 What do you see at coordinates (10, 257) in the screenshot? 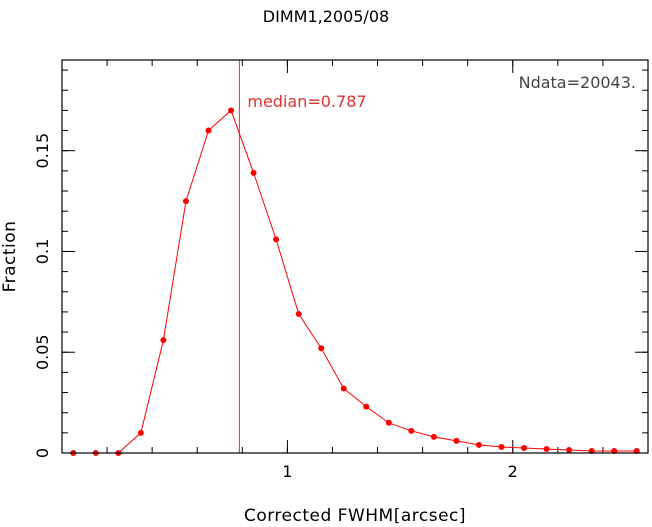
I see `y-axis-label: Fraction` at bounding box center [10, 257].